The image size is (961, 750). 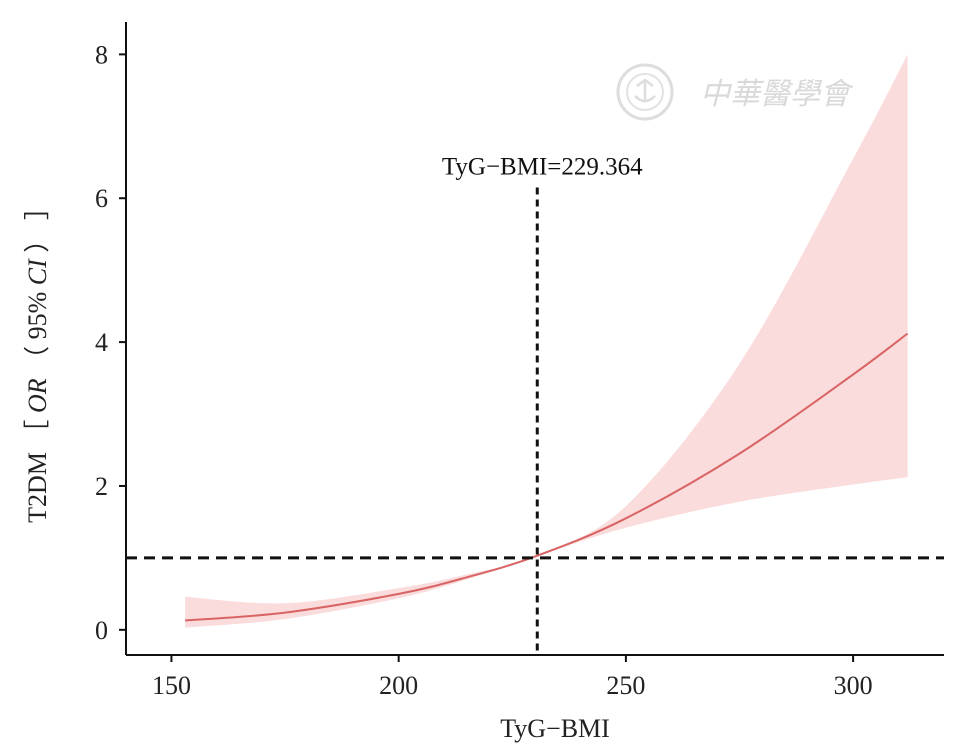 What do you see at coordinates (101, 198) in the screenshot?
I see `y-tick-label: 6` at bounding box center [101, 198].